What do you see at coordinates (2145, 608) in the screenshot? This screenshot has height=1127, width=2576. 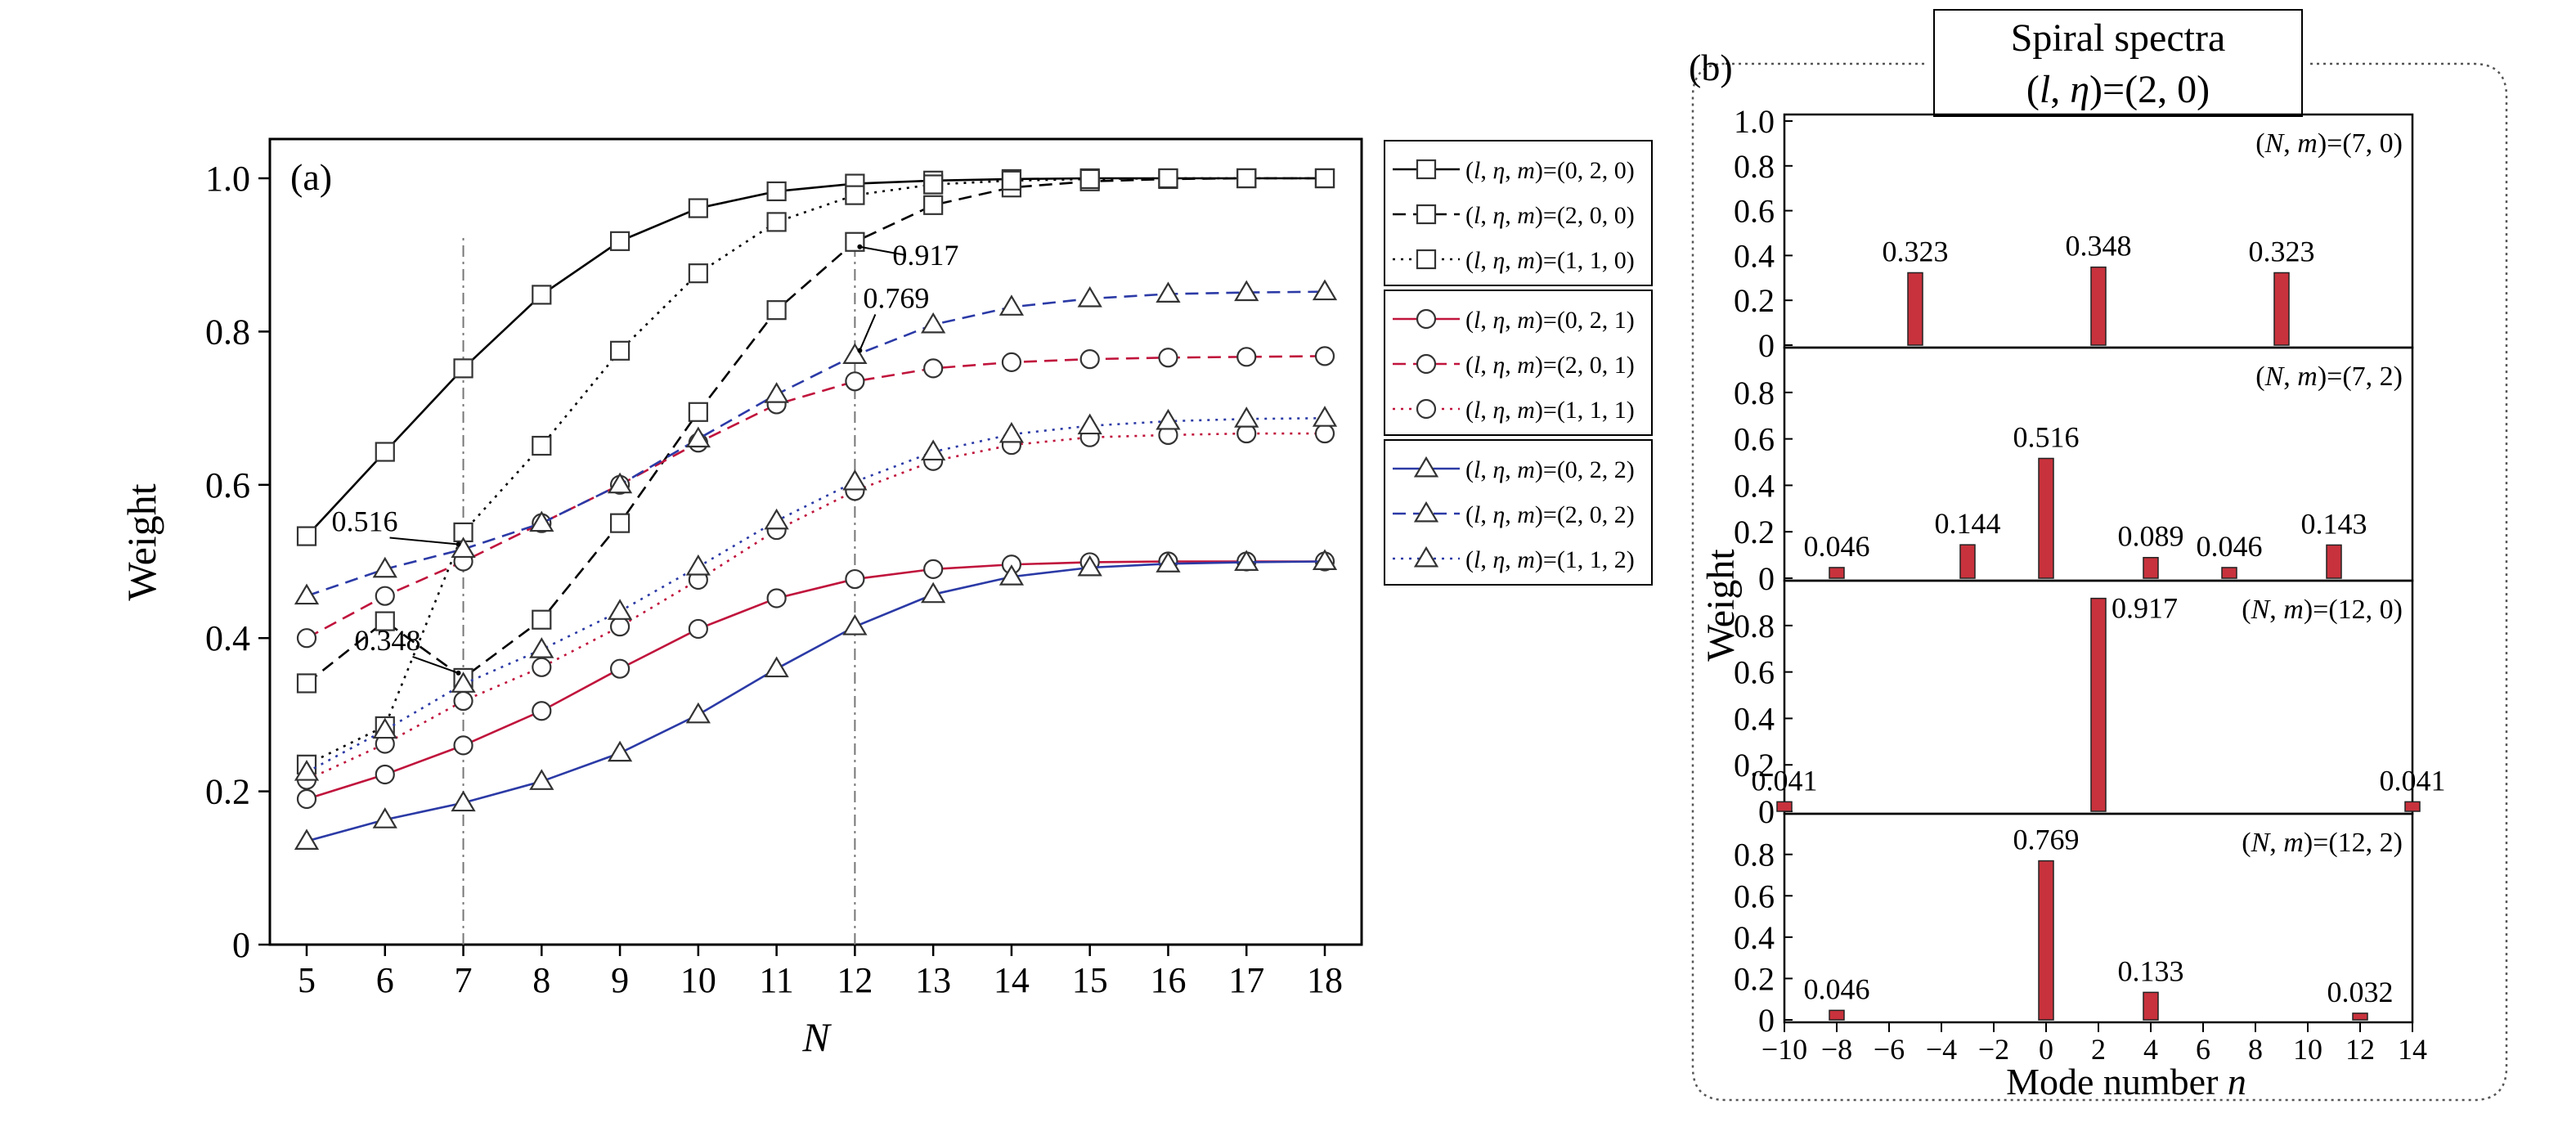 I see `panel-b-bar-label: 0.917` at bounding box center [2145, 608].